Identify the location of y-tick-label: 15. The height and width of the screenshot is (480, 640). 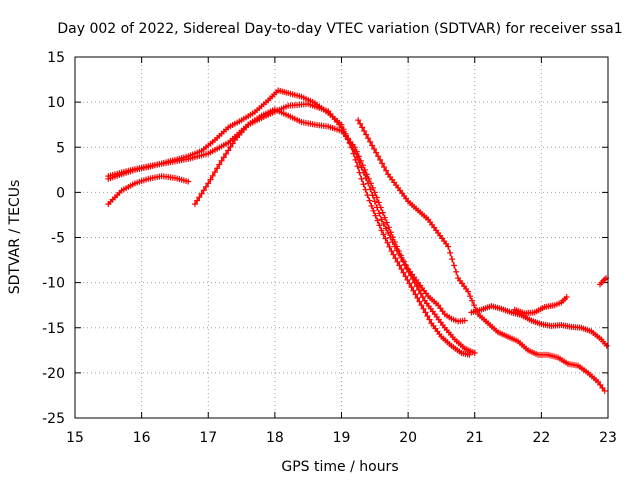
(56, 58).